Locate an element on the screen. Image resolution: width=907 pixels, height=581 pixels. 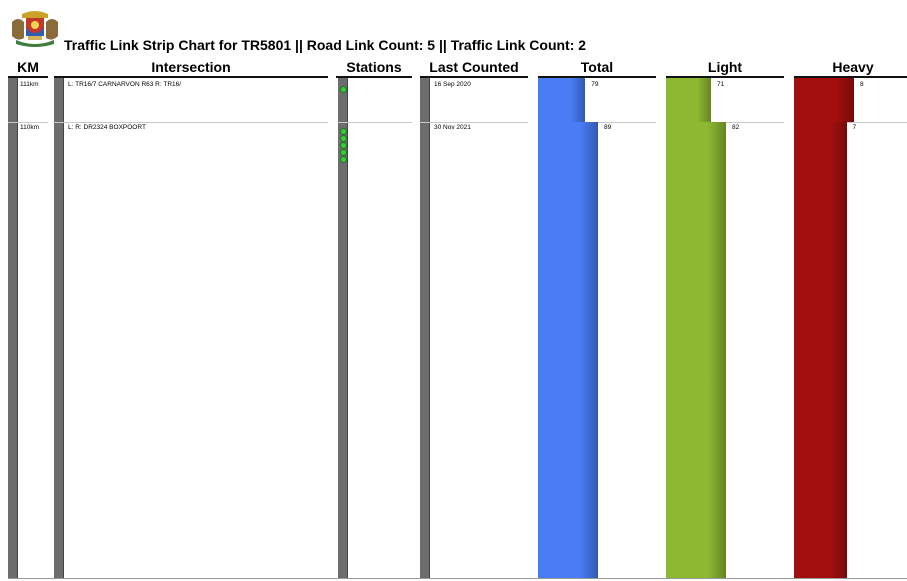
total-value: 79 is located at coordinates (595, 84).